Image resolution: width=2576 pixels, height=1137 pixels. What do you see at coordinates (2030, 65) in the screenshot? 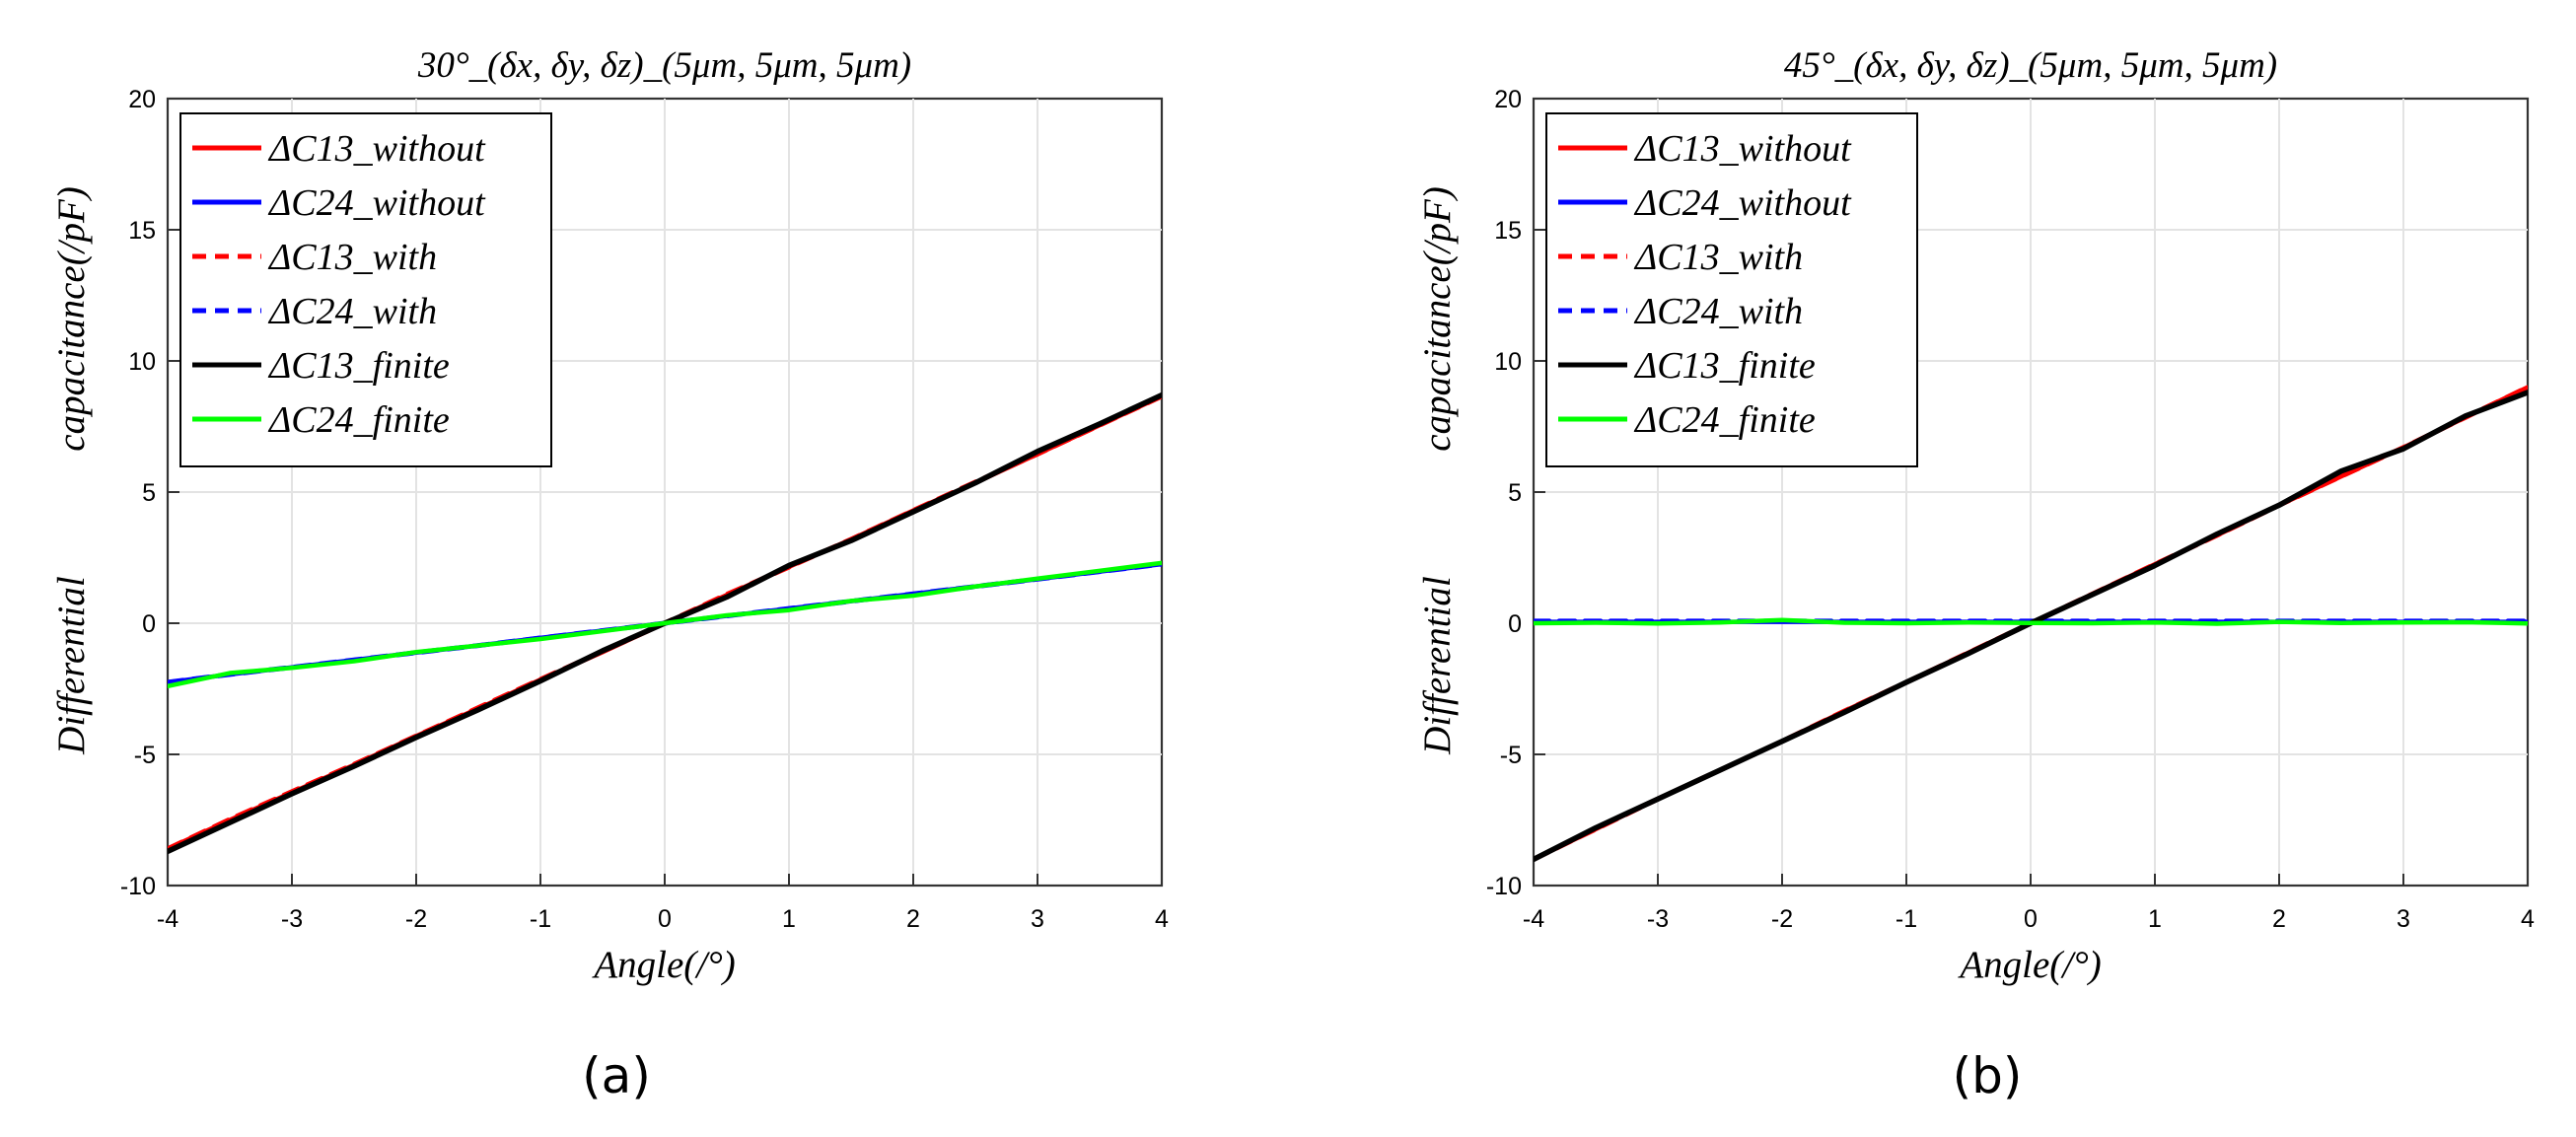
I see `chart-title: 45°_(δx, δy, δz)_(5μm, 5μm, 5μm)` at bounding box center [2030, 65].